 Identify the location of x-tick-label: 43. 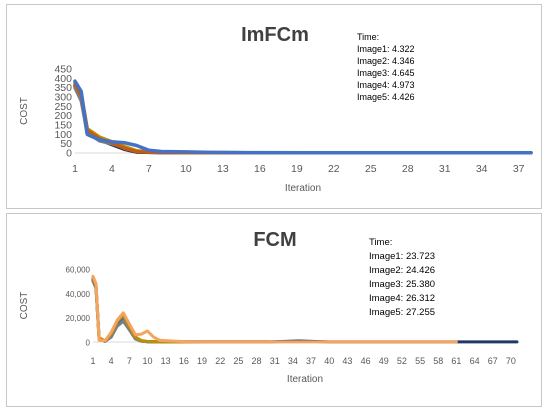
(347, 361).